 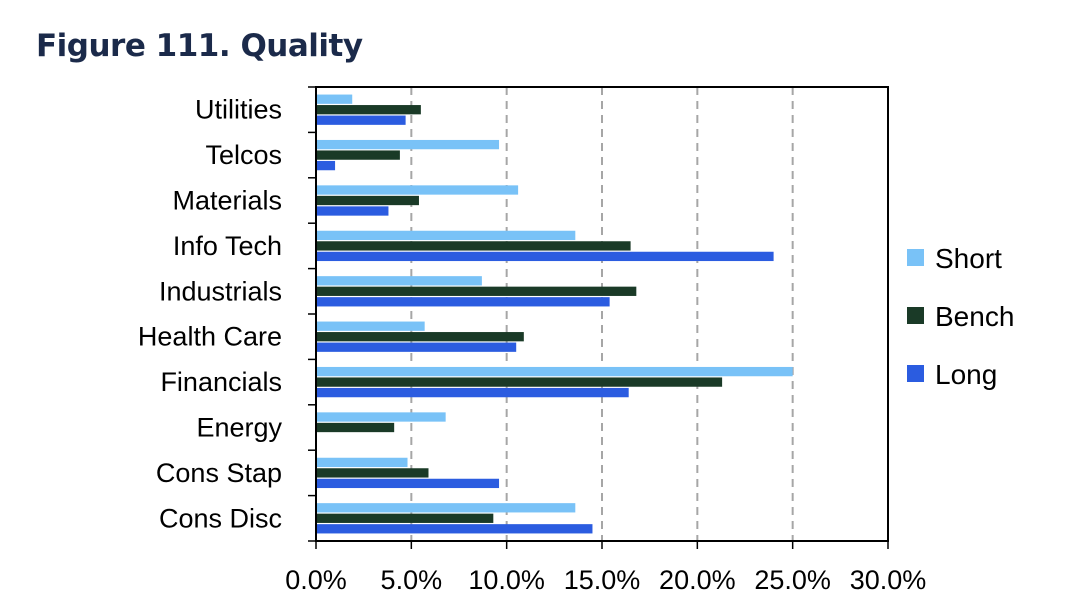 What do you see at coordinates (792, 580) in the screenshot?
I see `x-tick-label: 25.0%` at bounding box center [792, 580].